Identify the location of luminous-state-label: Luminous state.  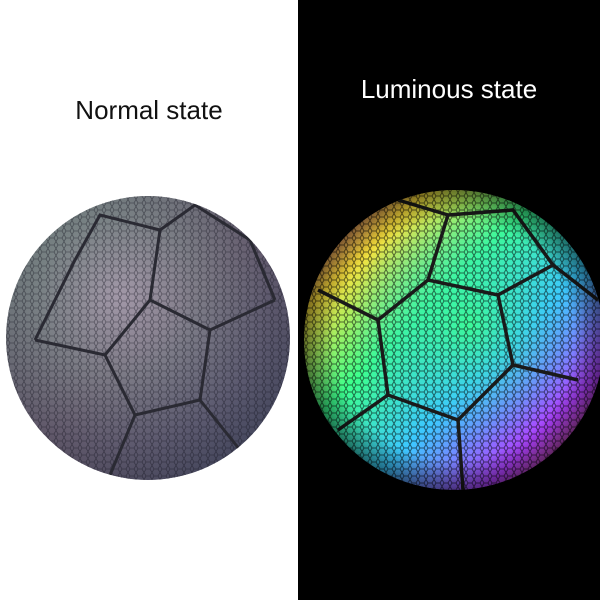
(449, 89).